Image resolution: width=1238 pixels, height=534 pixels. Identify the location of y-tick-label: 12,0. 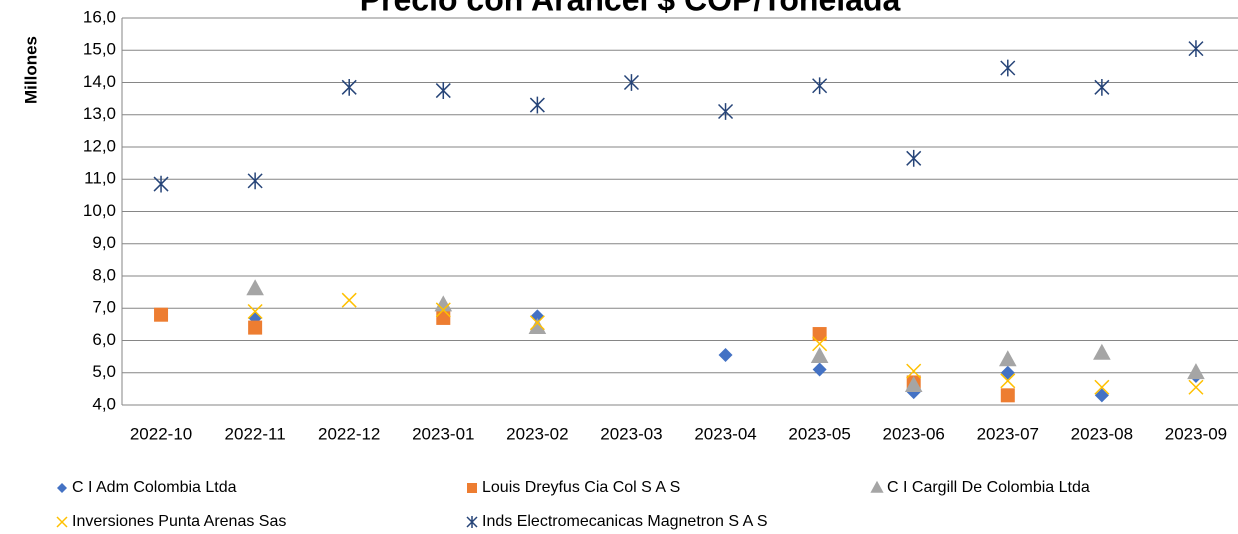
(99, 145).